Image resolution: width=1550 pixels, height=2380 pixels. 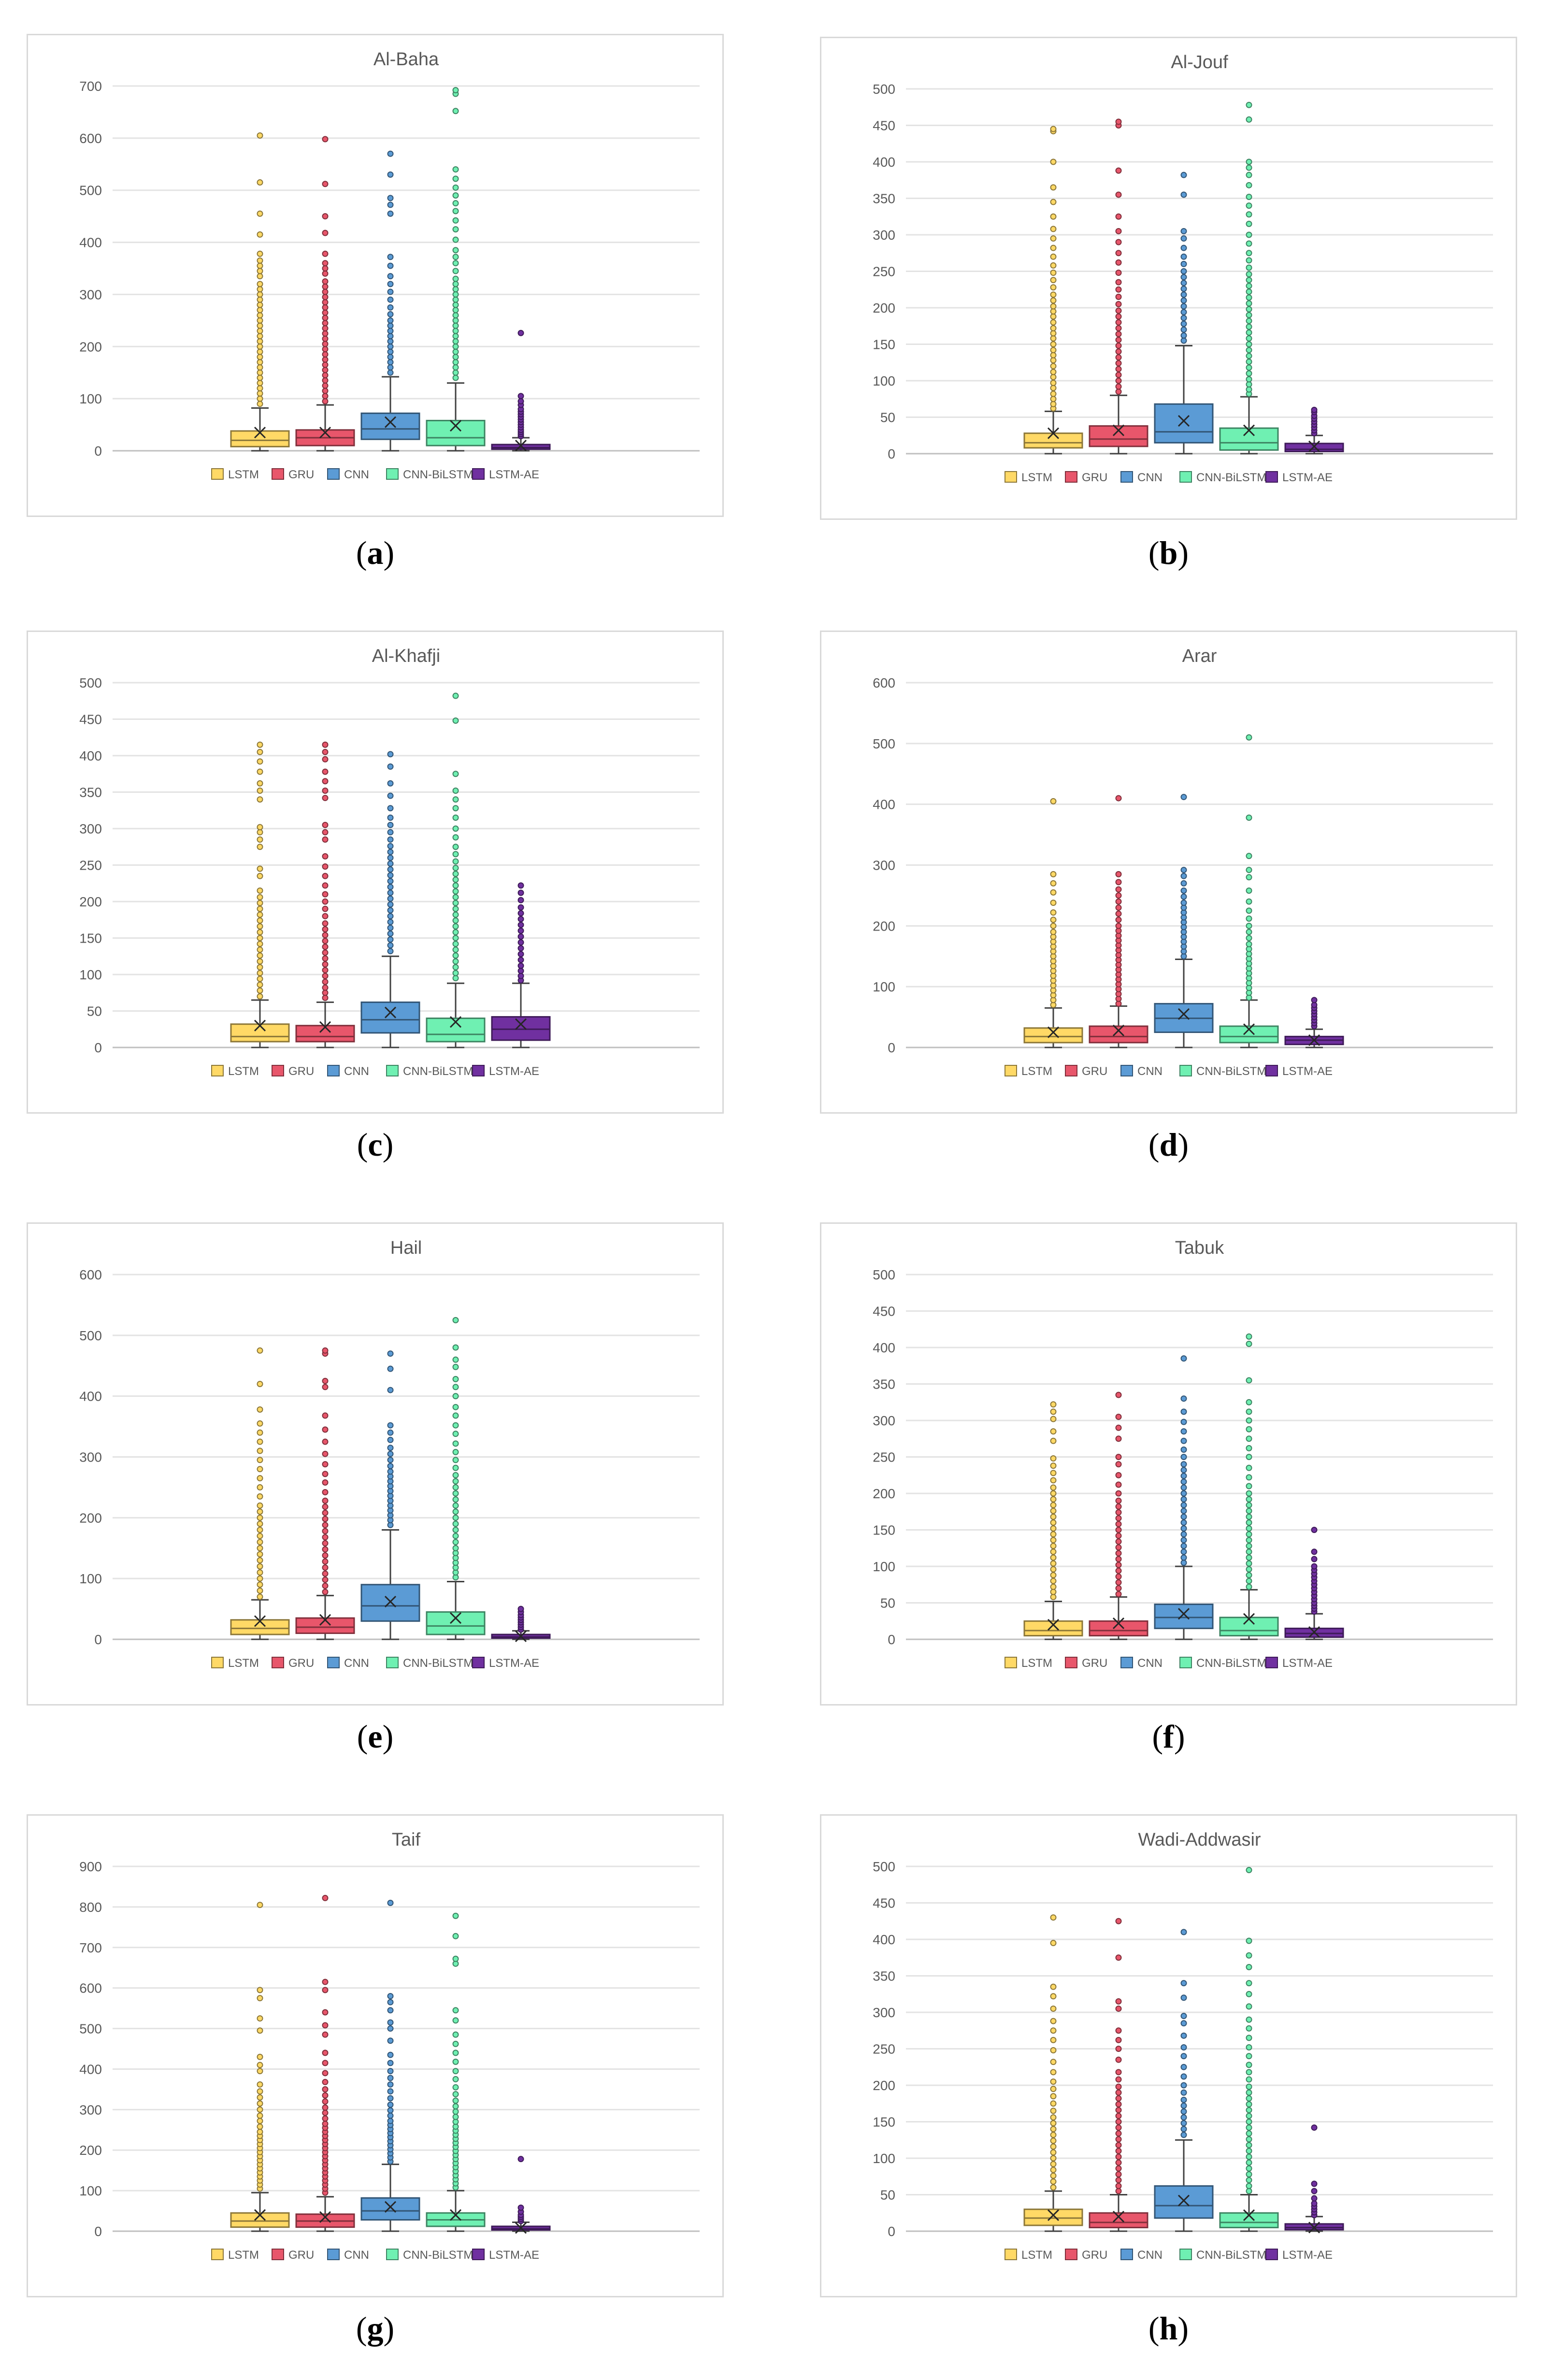 What do you see at coordinates (884, 1458) in the screenshot?
I see `y-tick-label: 250` at bounding box center [884, 1458].